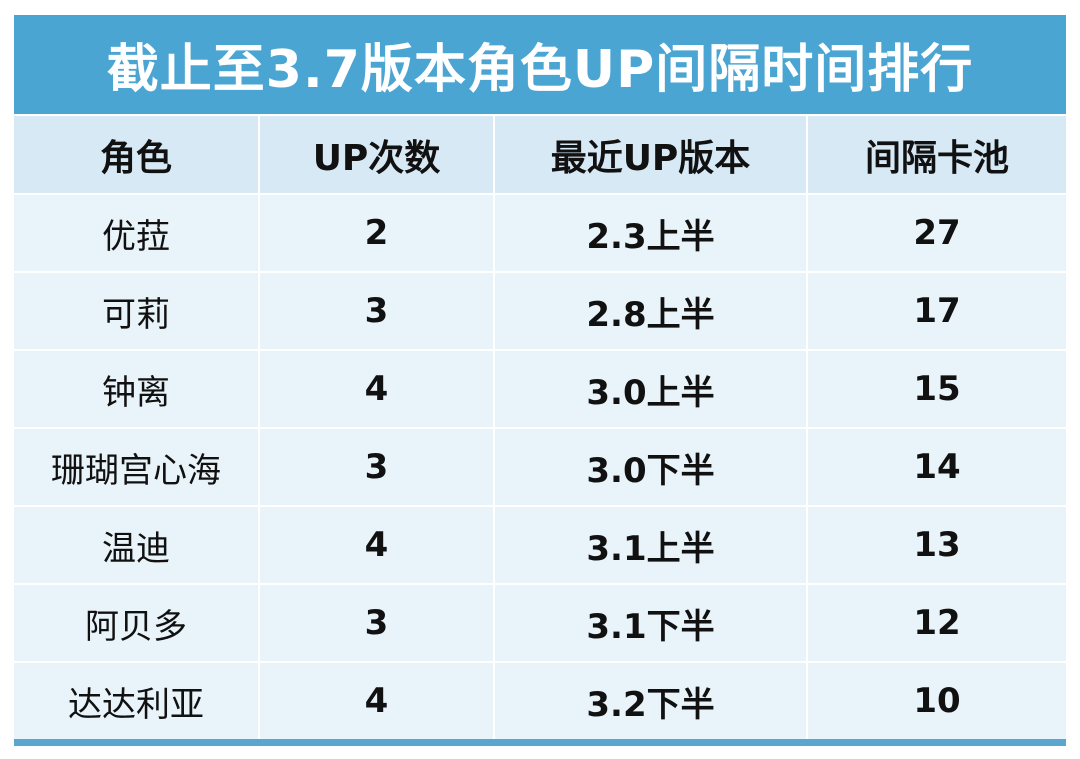 Image resolution: width=1080 pixels, height=759 pixels. Describe the element at coordinates (650, 311) in the screenshot. I see `latest-version: 2.8上半` at that location.